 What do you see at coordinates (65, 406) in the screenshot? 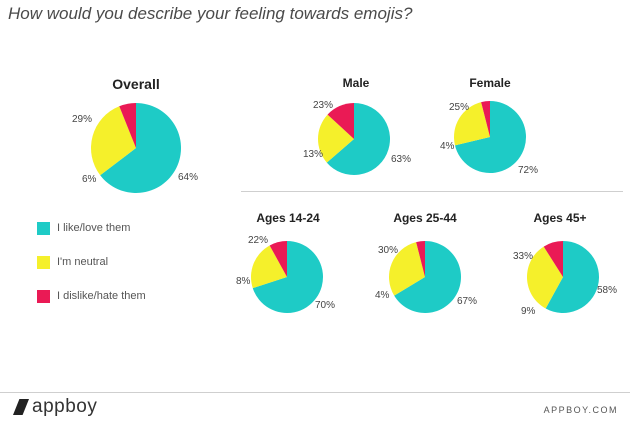
I see `footer-brand: appboy` at bounding box center [65, 406].